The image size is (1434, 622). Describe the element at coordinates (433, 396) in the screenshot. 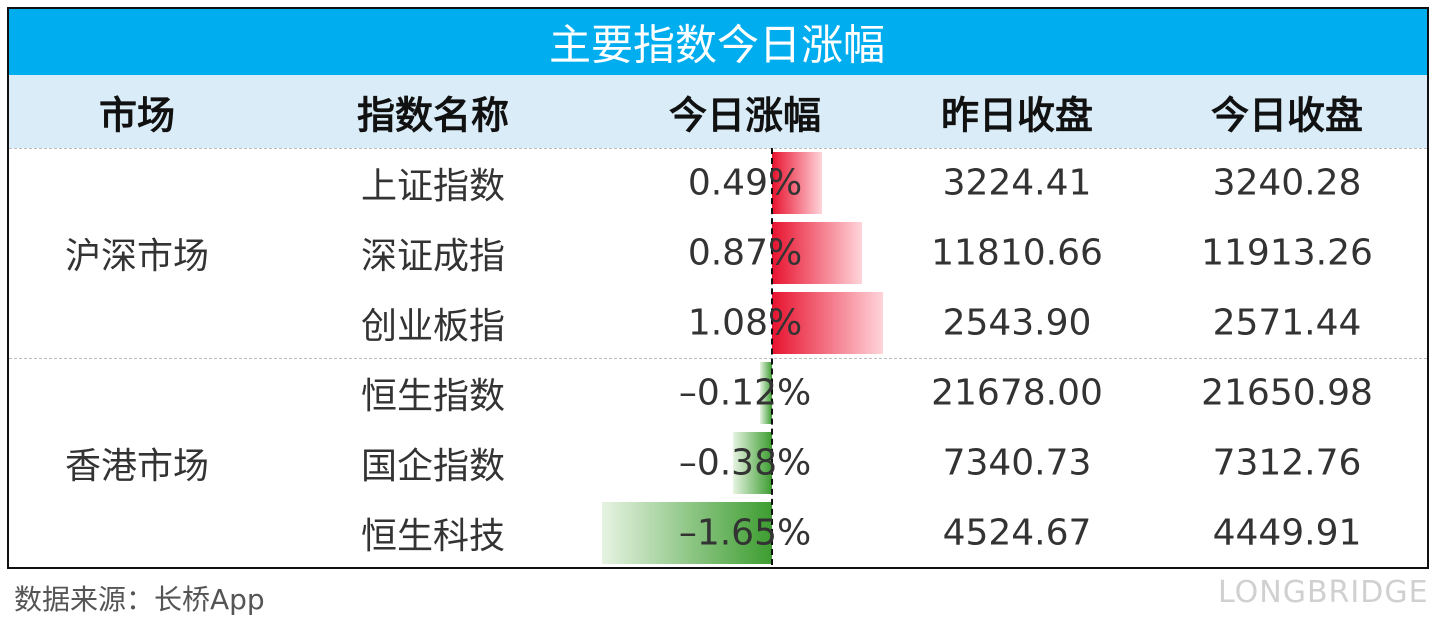

I see `index-name: 恒生指数` at that location.